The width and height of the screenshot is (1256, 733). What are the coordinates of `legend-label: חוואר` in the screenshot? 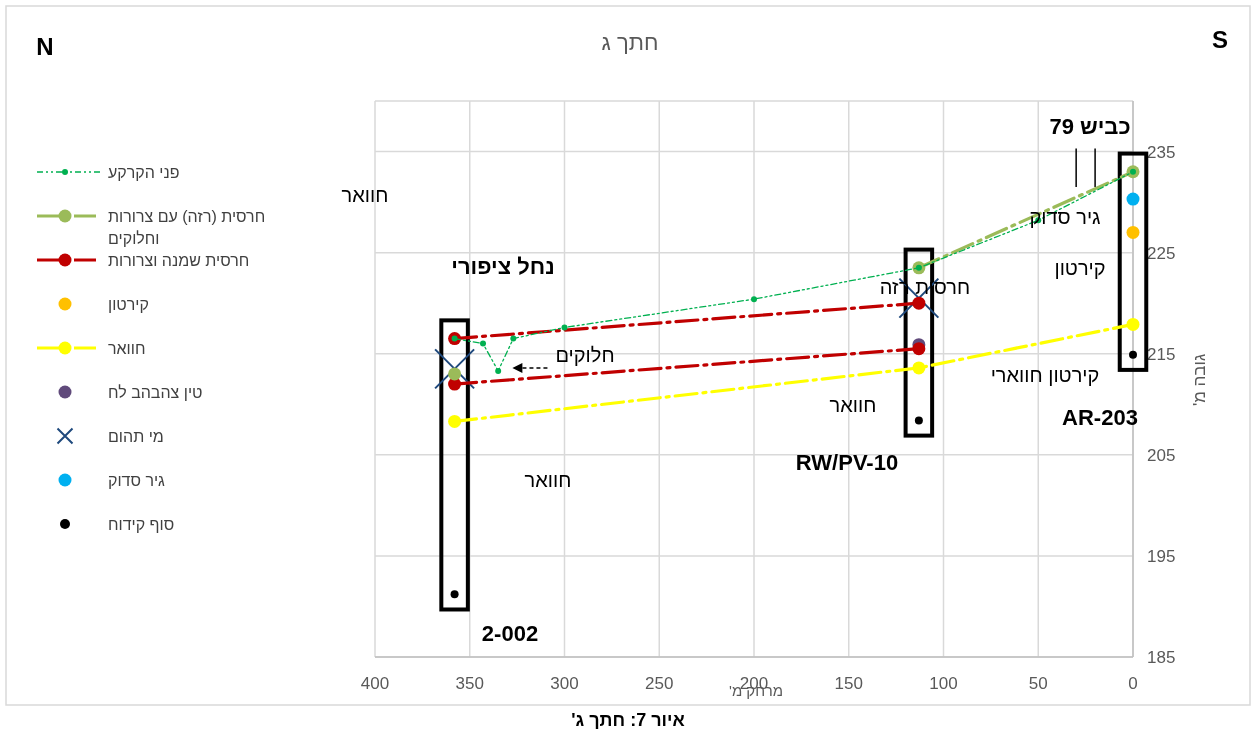 It's located at (127, 348).